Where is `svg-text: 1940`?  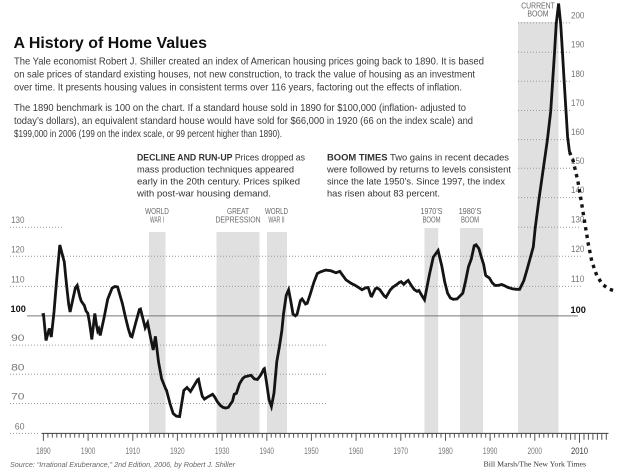 svg-text: 1940 is located at coordinates (267, 451).